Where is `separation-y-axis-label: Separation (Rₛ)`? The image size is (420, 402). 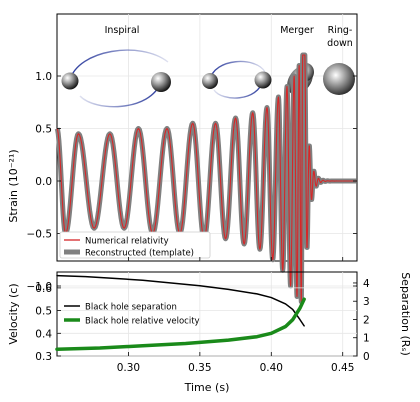 separation-y-axis-label: Separation (Rₛ) is located at coordinates (405, 314).